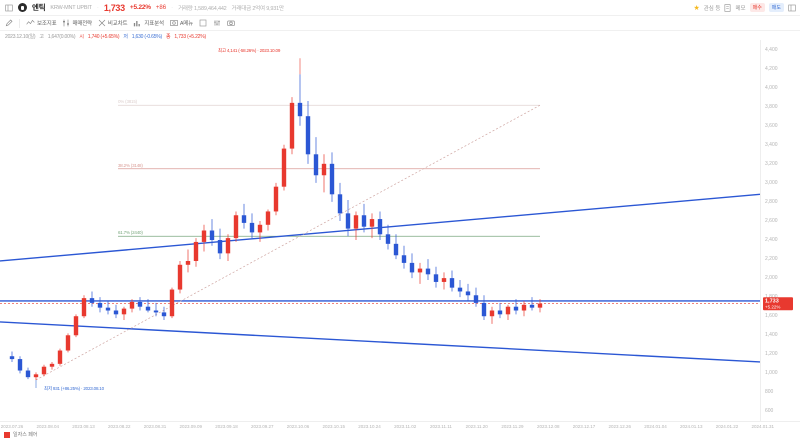  I want to click on amount-label: 거래대금 2억여 9,931만, so click(258, 8).